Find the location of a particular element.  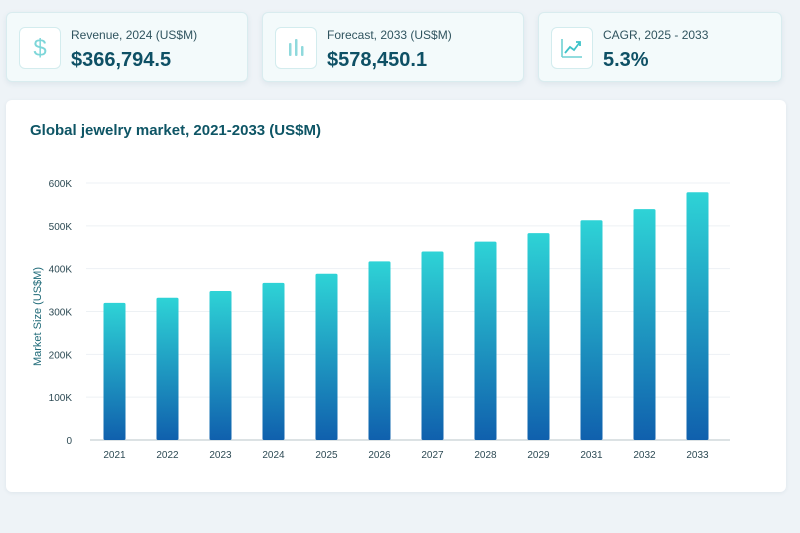

bar-2027 is located at coordinates (432, 345).